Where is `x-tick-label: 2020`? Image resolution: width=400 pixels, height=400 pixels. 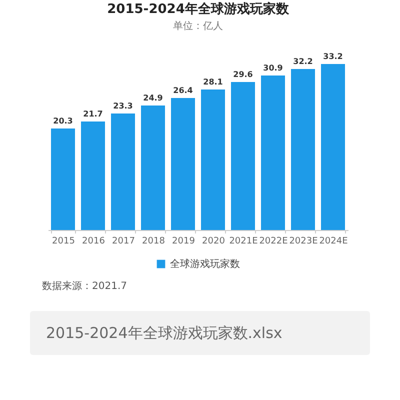
x-tick-label: 2020 is located at coordinates (214, 241).